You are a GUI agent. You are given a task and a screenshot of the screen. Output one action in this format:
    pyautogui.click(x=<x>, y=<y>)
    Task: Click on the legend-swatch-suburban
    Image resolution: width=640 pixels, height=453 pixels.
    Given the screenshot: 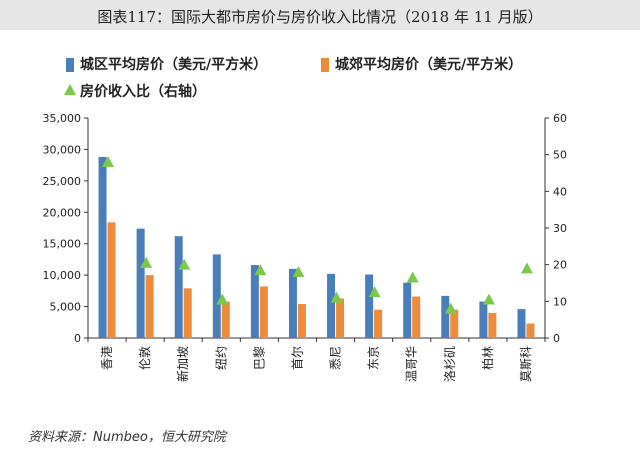 What is the action you would take?
    pyautogui.click(x=325, y=65)
    